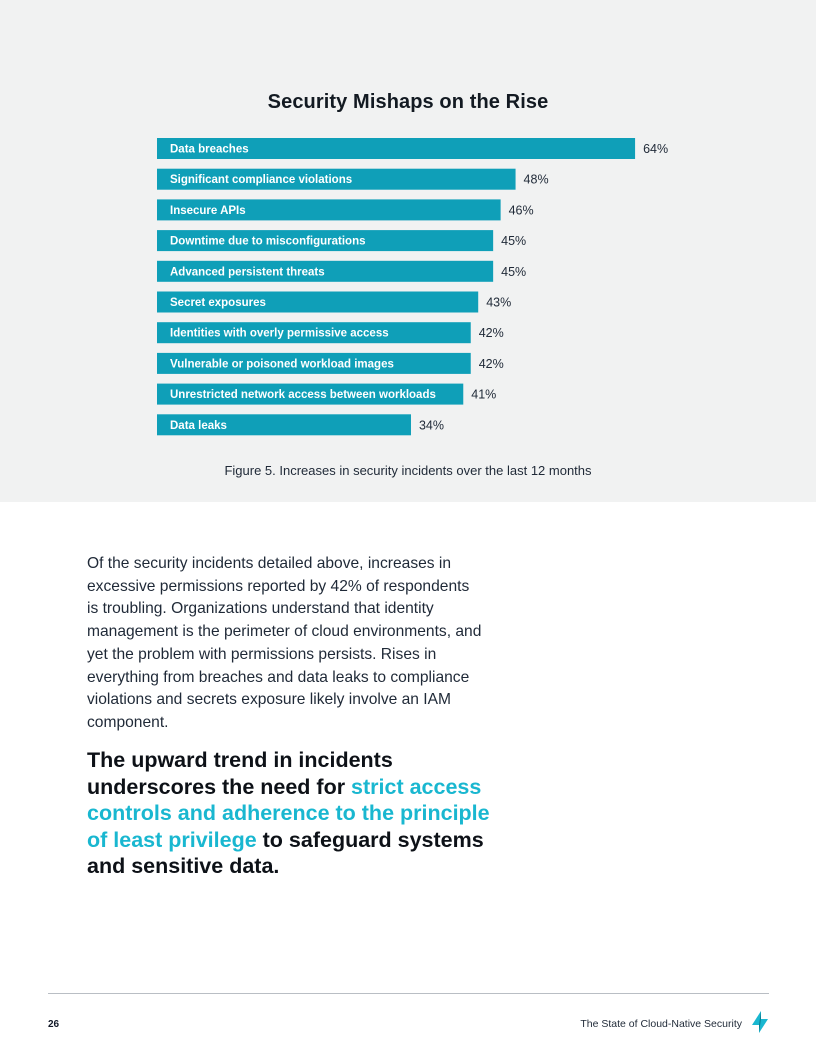 The image size is (816, 1056). What do you see at coordinates (661, 1024) in the screenshot?
I see `document-title: The State of Cloud-Native Security` at bounding box center [661, 1024].